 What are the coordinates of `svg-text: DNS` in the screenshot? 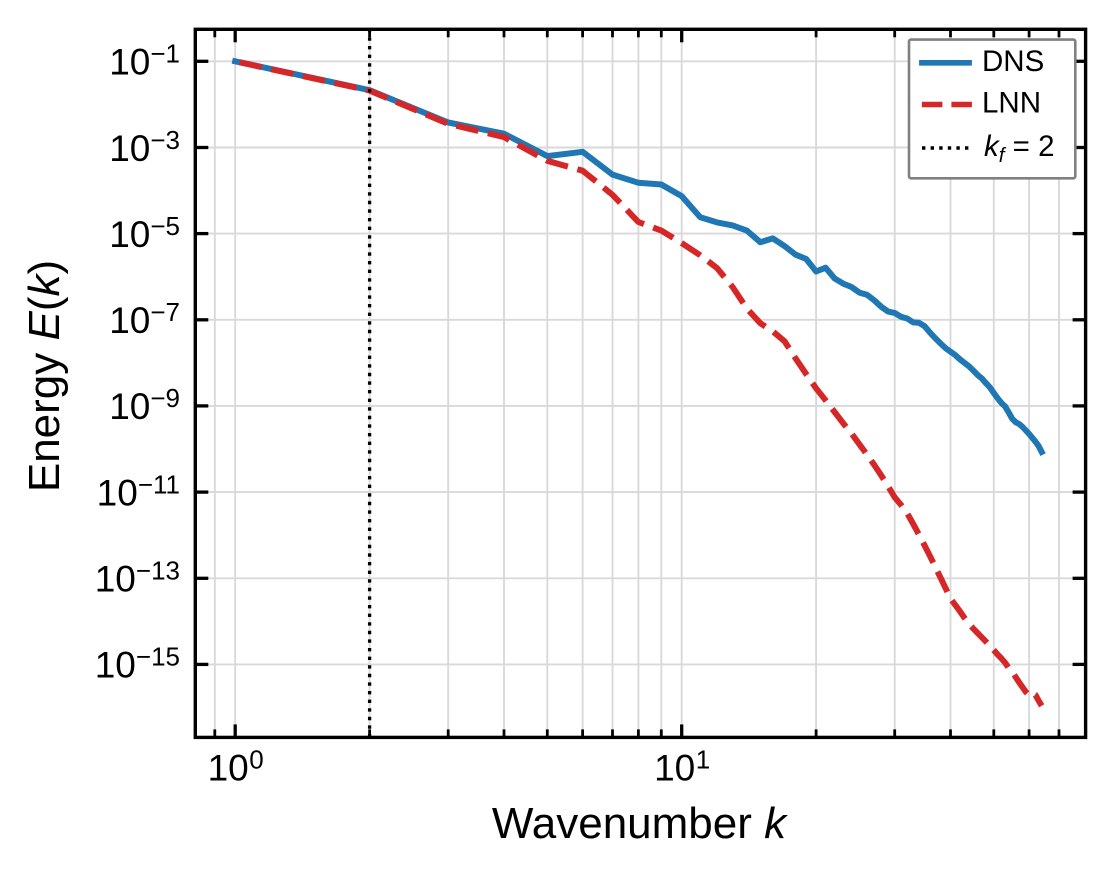 It's located at (1013, 61).